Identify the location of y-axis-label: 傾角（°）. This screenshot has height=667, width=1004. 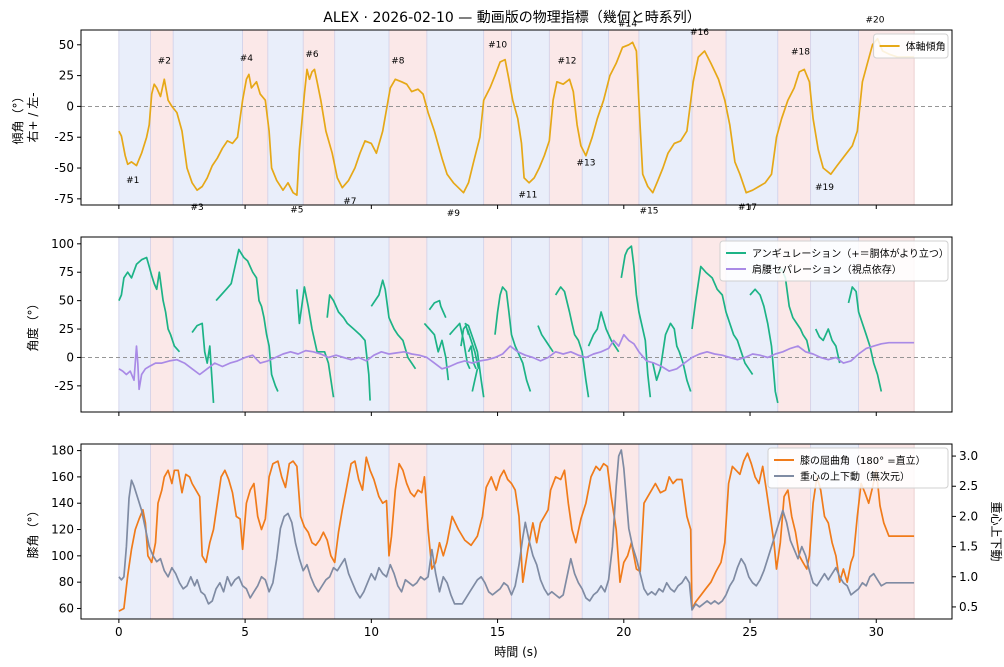
(18, 117).